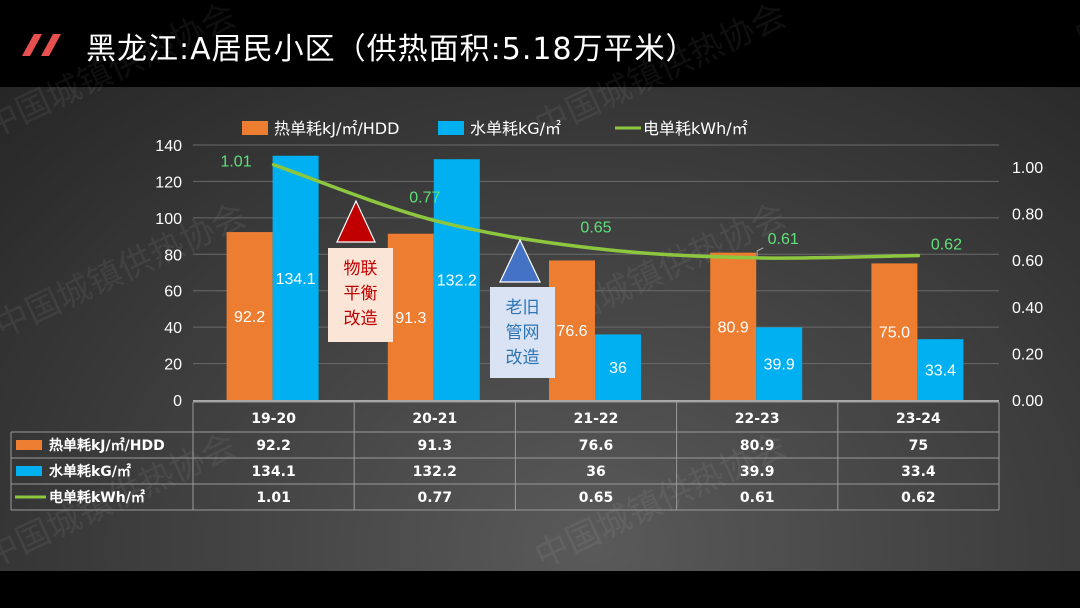 The height and width of the screenshot is (608, 1080). I want to click on bar-label-heat: 76.6, so click(571, 331).